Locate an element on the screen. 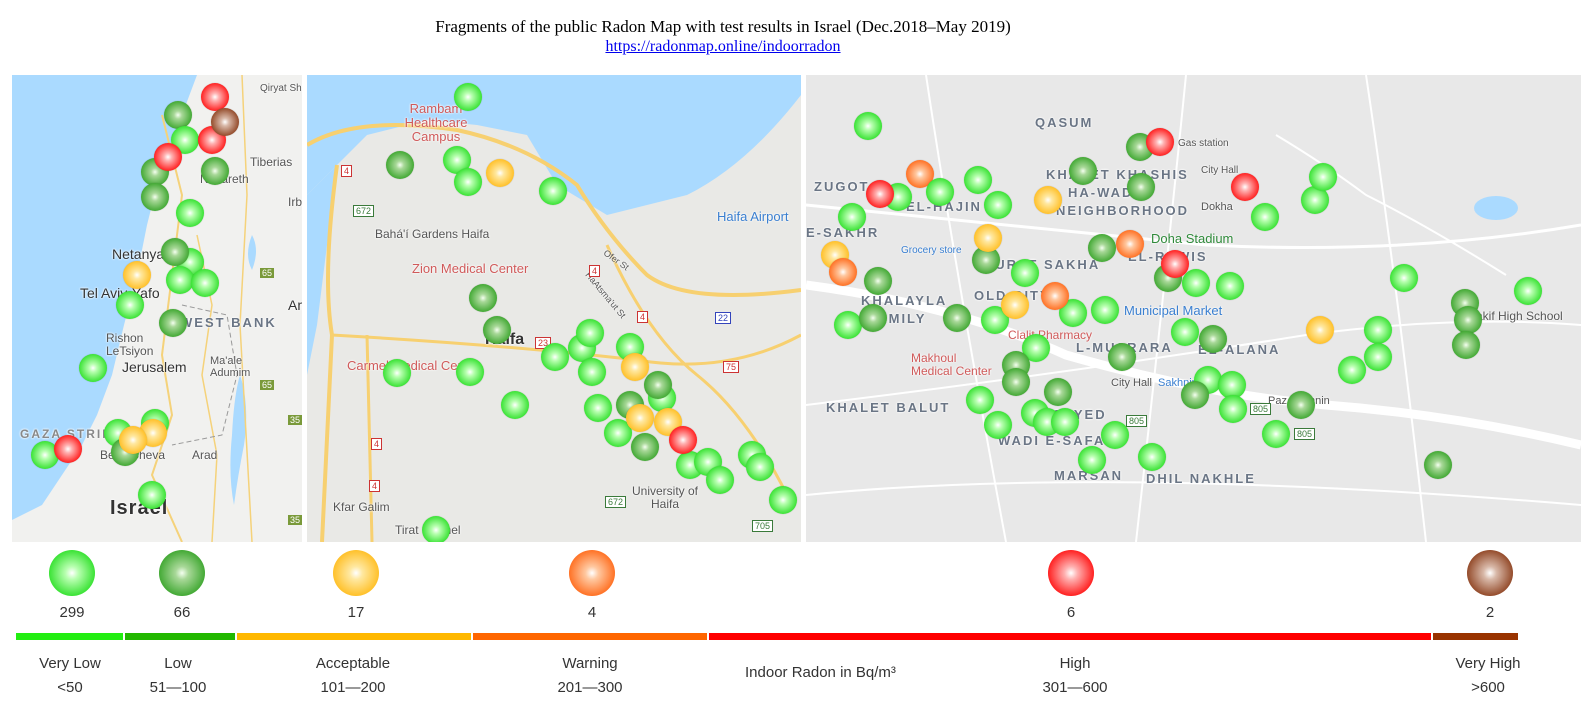  radon-marker-very-high is located at coordinates (225, 122).